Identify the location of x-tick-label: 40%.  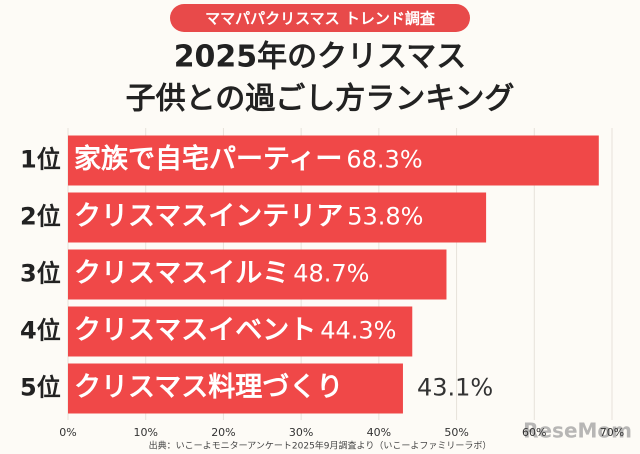
(379, 432).